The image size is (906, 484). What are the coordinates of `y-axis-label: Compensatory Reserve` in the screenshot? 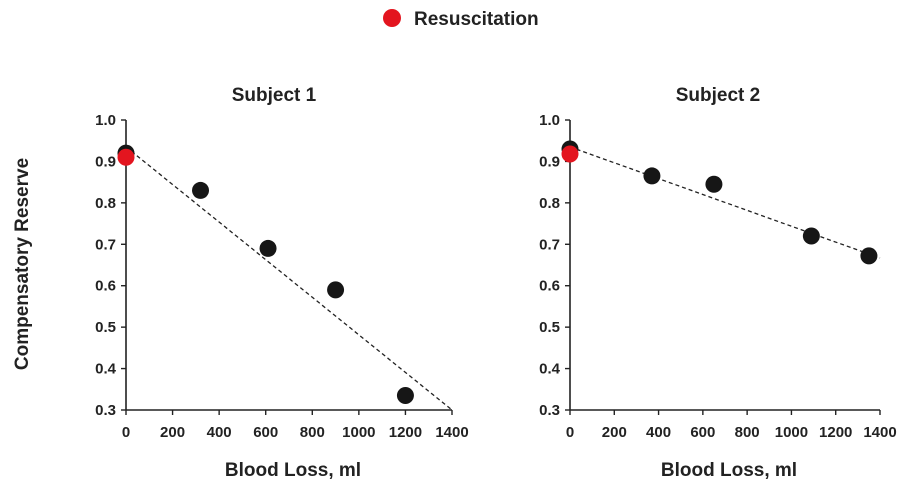 It's located at (22, 264).